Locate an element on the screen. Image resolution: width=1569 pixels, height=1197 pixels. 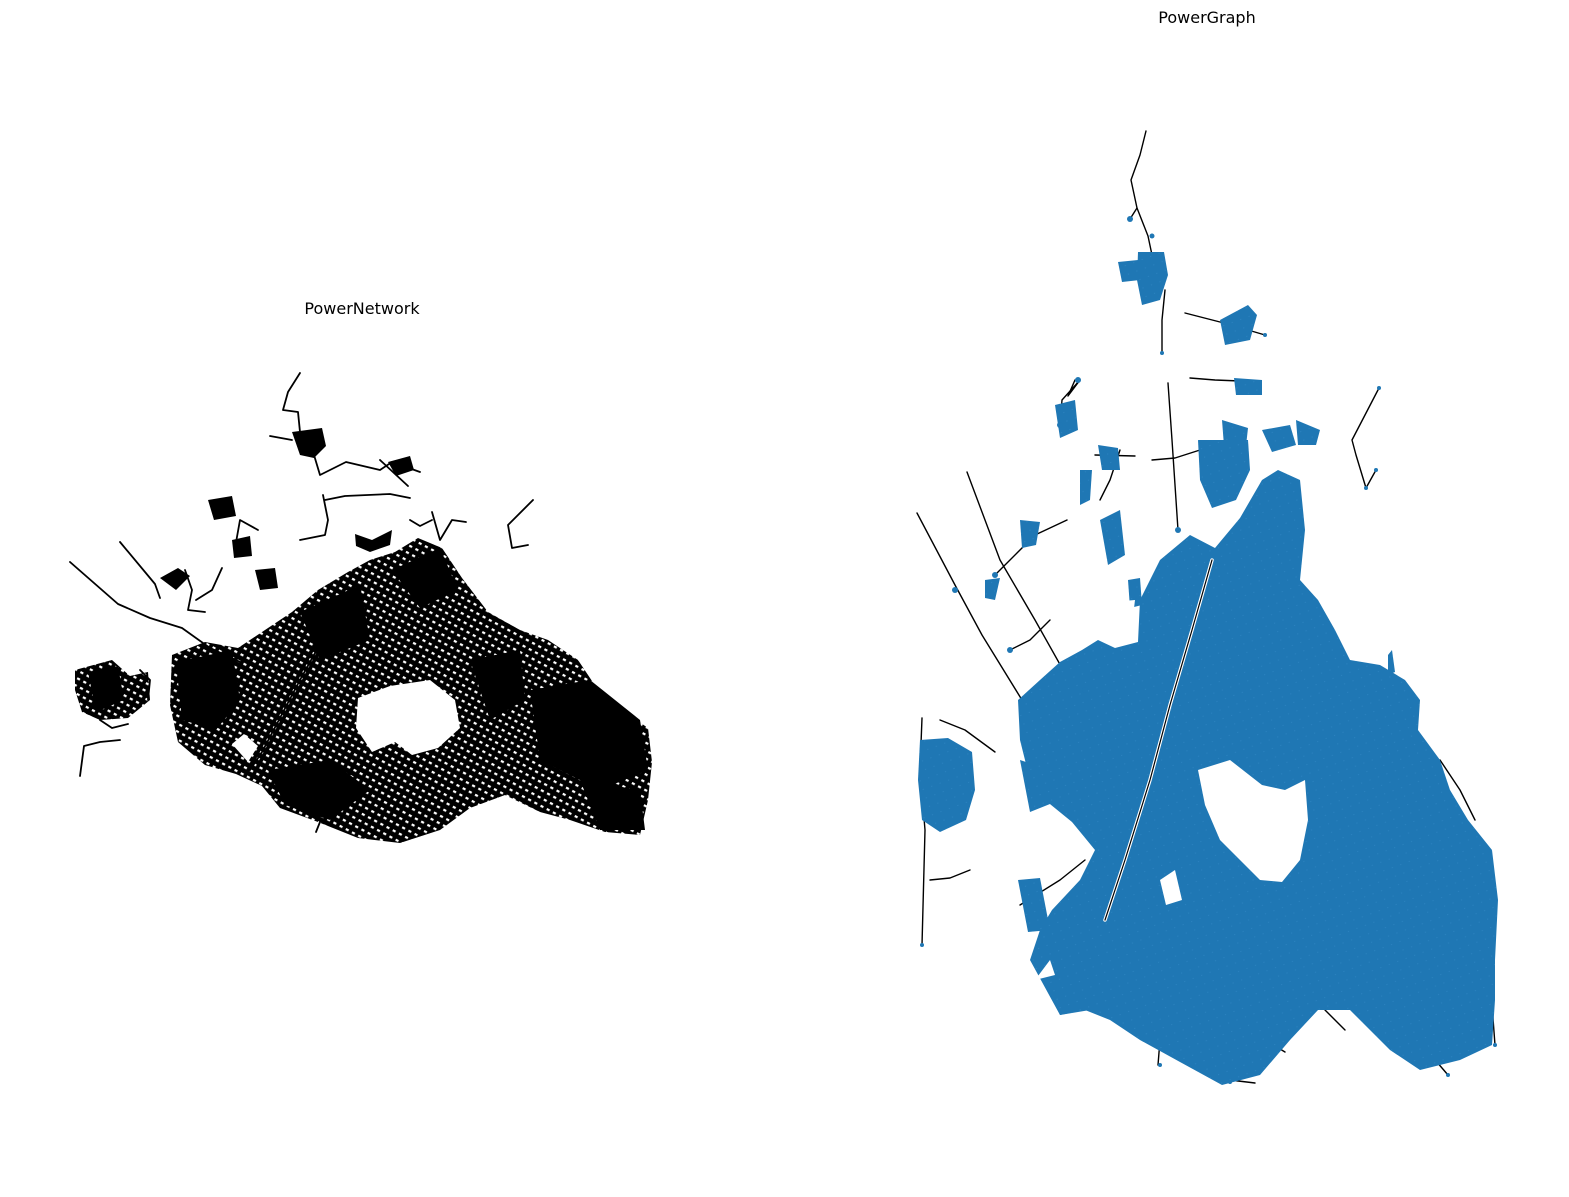
power-graph-interior-gap is located at coordinates (1253, 821).